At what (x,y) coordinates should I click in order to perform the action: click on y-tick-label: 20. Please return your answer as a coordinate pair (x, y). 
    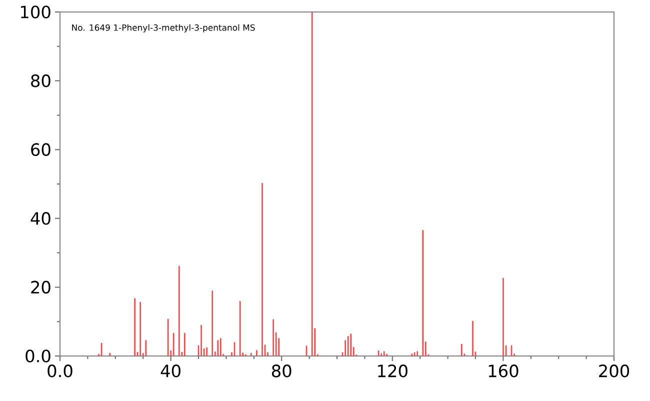
    Looking at the image, I should click on (40, 287).